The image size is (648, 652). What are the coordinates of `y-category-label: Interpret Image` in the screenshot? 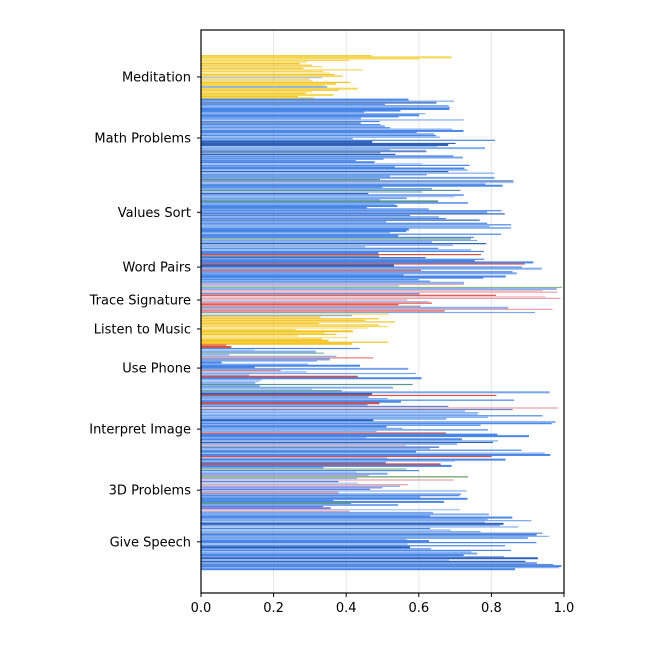 It's located at (140, 430).